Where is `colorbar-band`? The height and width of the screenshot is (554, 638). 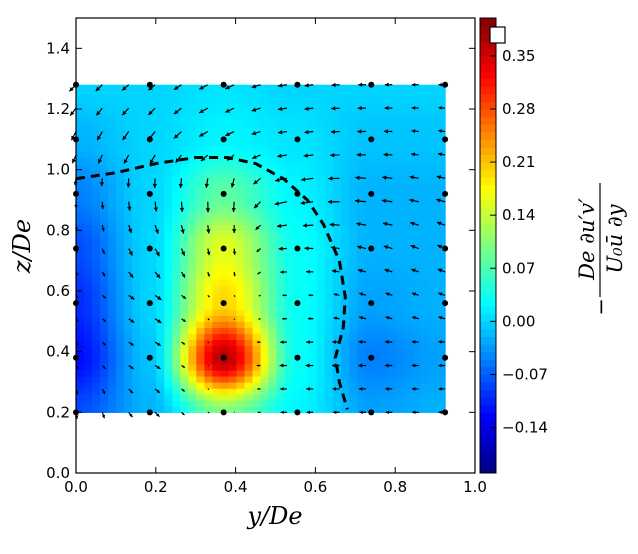 colorbar-band is located at coordinates (488, 250).